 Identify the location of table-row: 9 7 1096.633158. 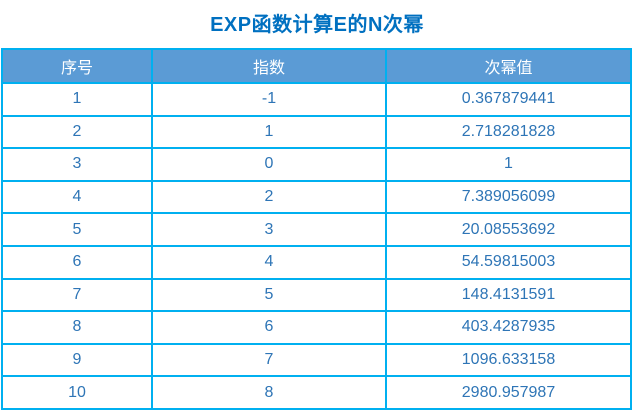
(316, 360).